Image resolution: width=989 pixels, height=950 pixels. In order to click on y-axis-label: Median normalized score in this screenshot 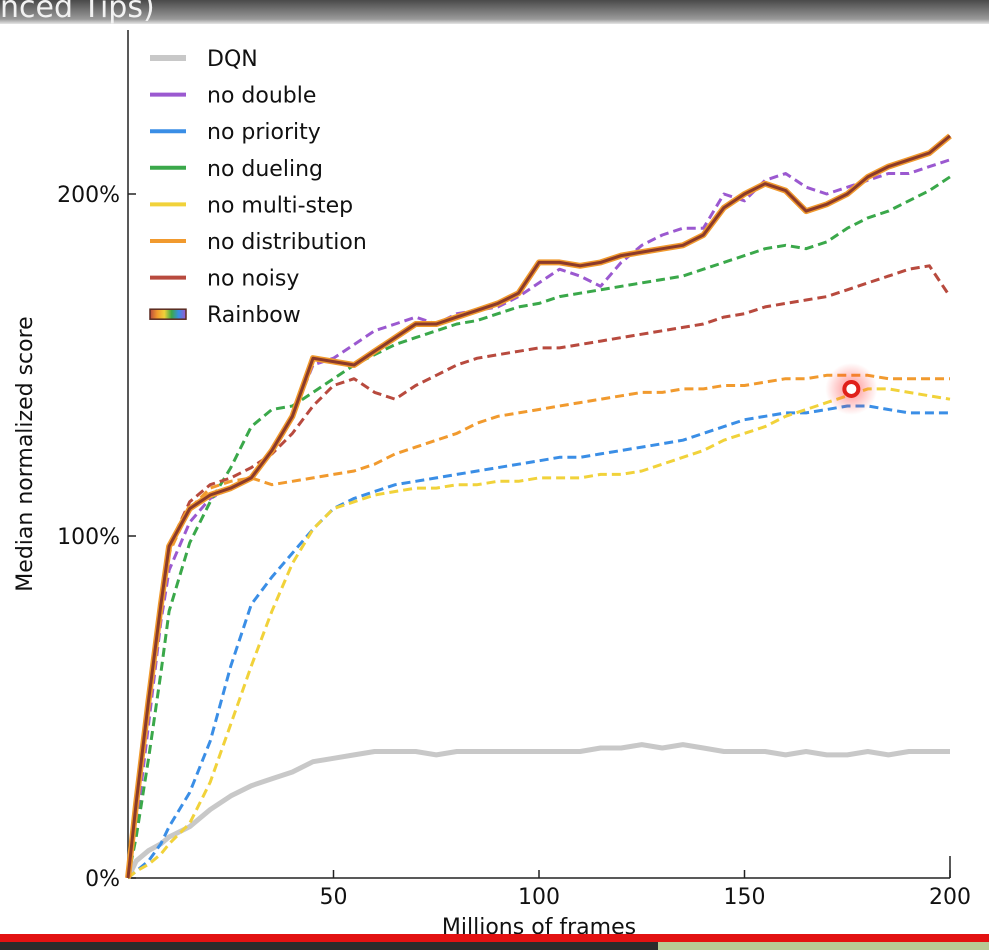, I will do `click(25, 453)`.